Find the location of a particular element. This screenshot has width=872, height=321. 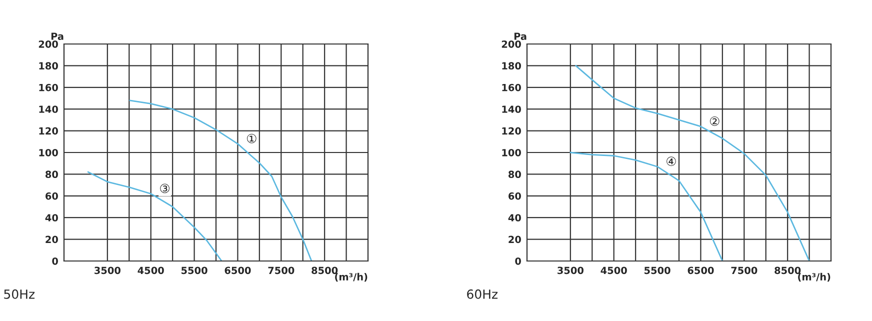

text: 60Hz is located at coordinates (482, 294).